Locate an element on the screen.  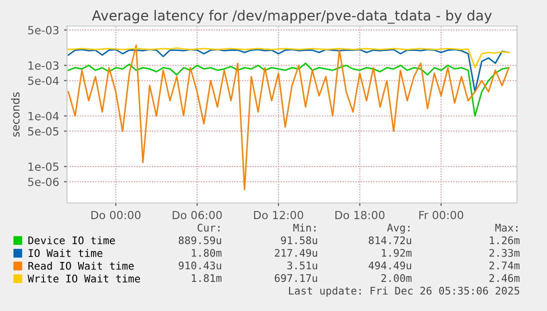
x-tick-label: Do 06:00 is located at coordinates (197, 215).